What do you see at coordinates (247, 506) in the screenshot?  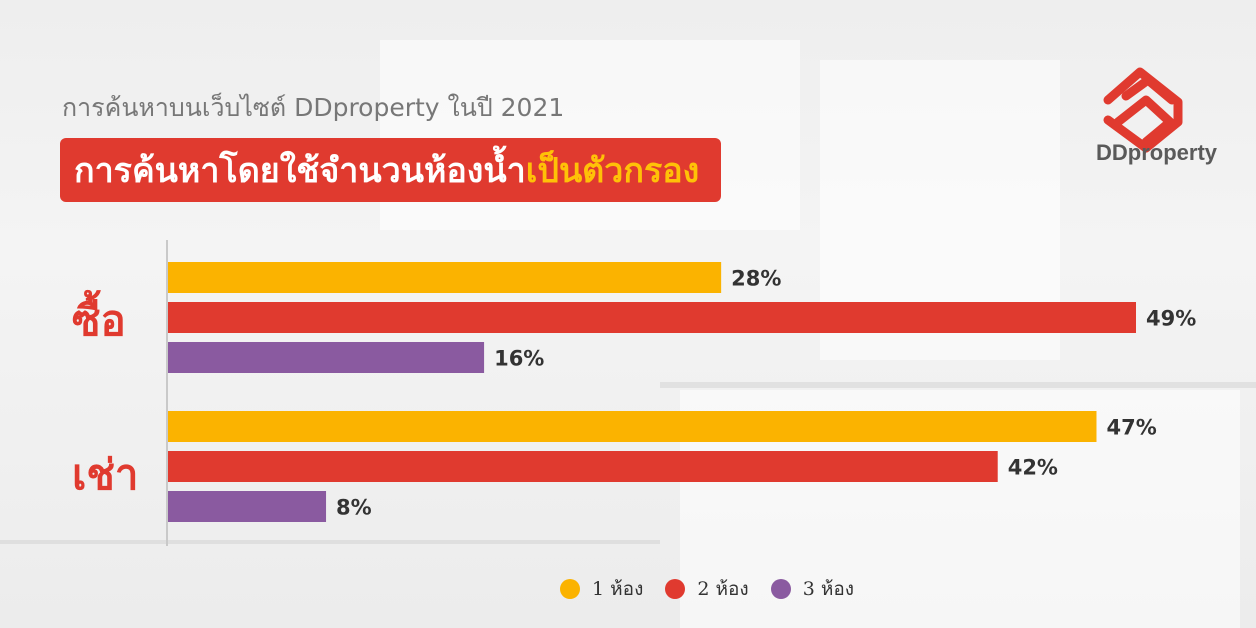 I see `bar-rent-3-room` at bounding box center [247, 506].